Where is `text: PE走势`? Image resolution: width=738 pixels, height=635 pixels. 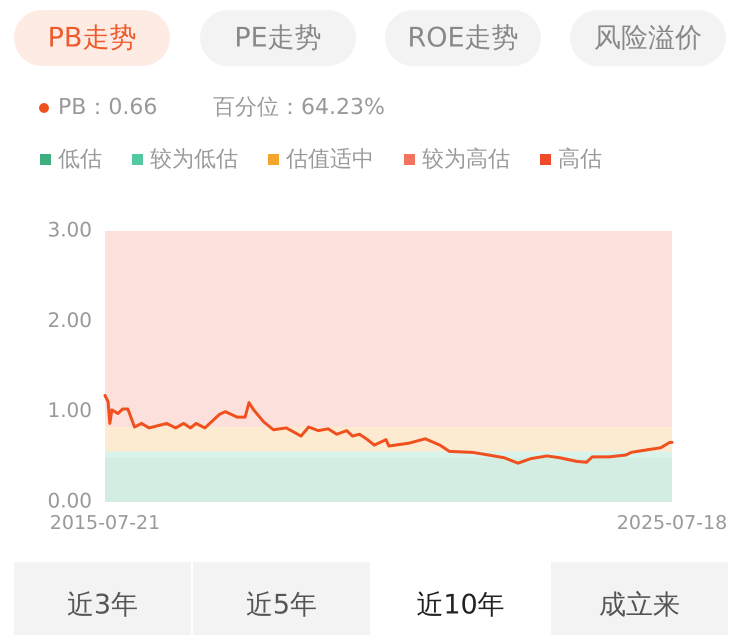 text: PE走势 is located at coordinates (278, 38).